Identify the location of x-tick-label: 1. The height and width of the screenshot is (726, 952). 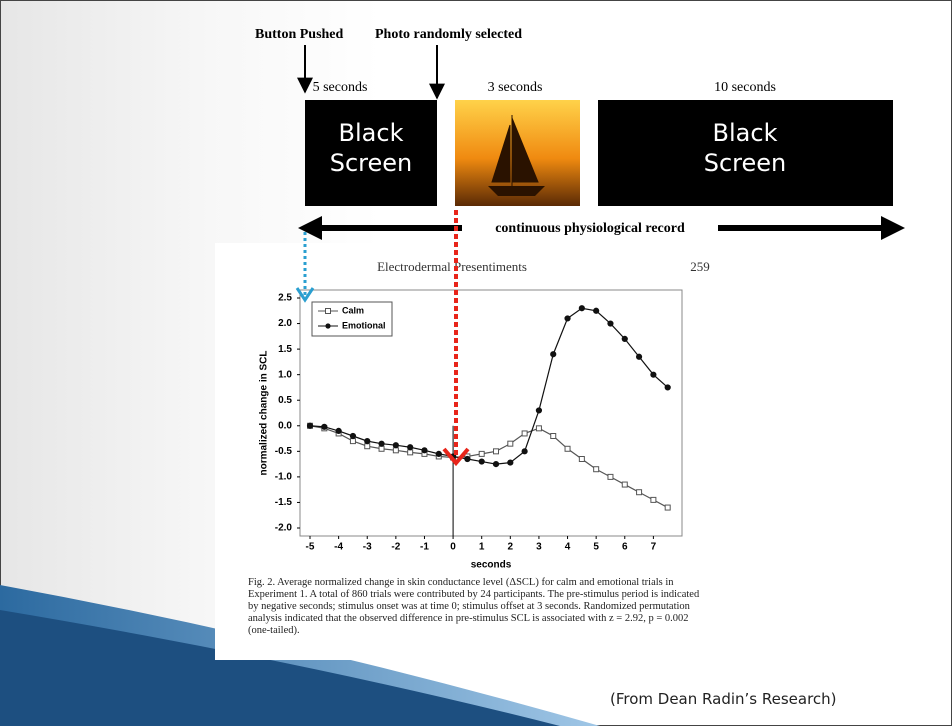
(482, 547).